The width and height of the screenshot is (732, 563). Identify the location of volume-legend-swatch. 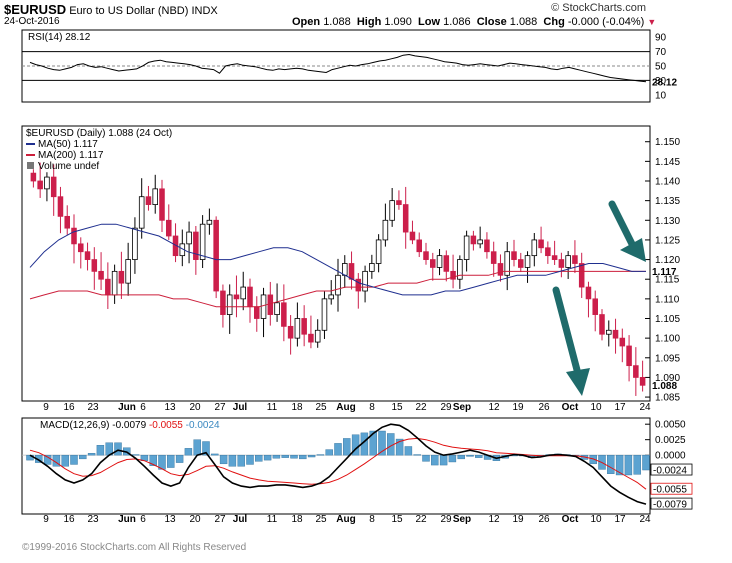
(30, 165).